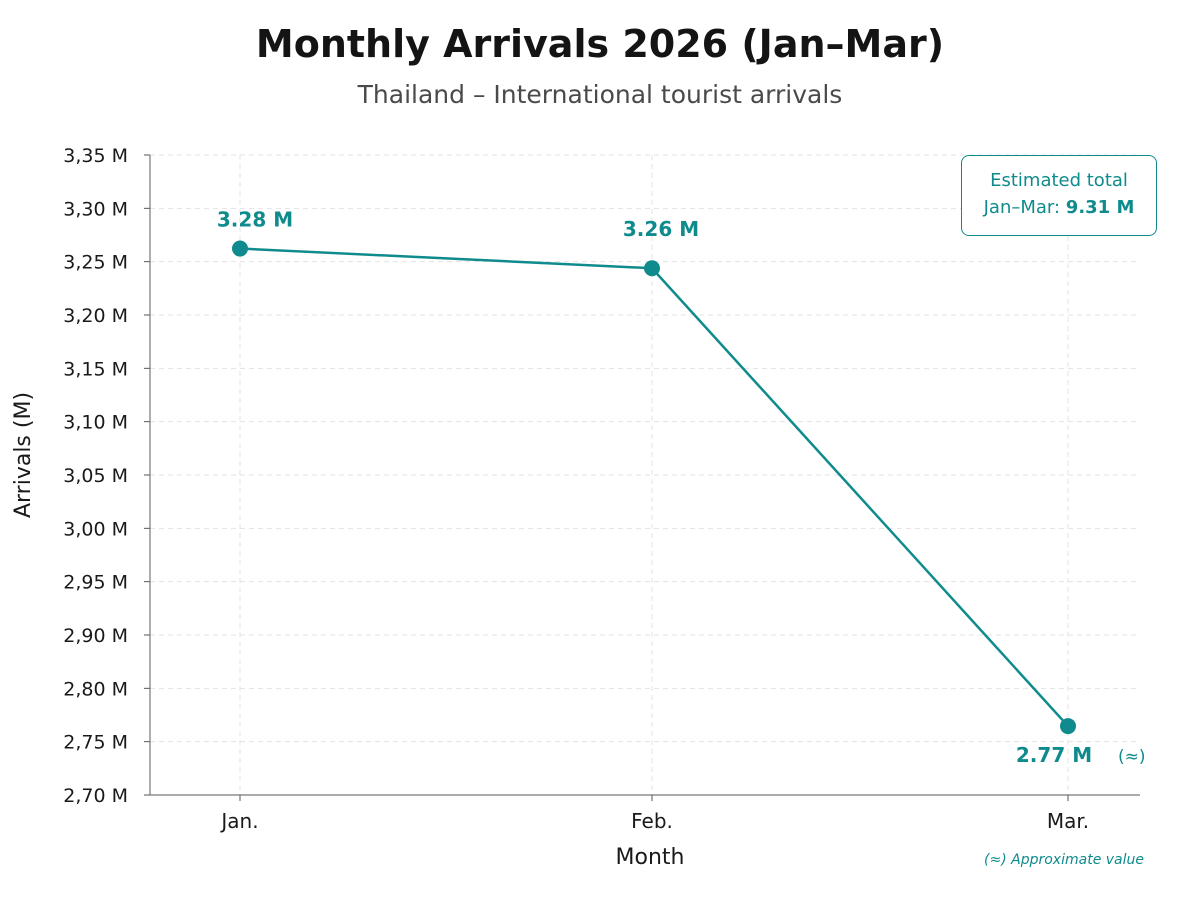 This screenshot has width=1200, height=900. I want to click on chart-title: Monthly Arrivals 2026 (Jan–Mar), so click(600, 44).